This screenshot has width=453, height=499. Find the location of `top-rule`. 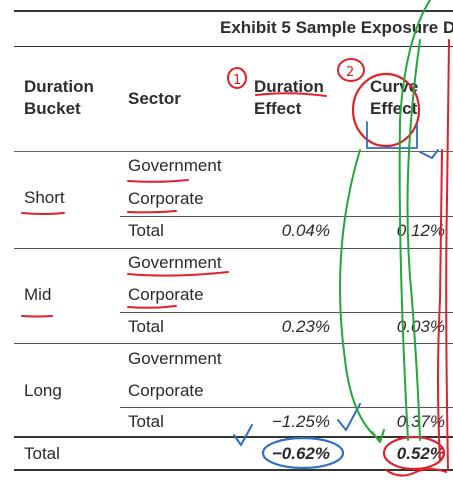

top-rule is located at coordinates (233, 11).